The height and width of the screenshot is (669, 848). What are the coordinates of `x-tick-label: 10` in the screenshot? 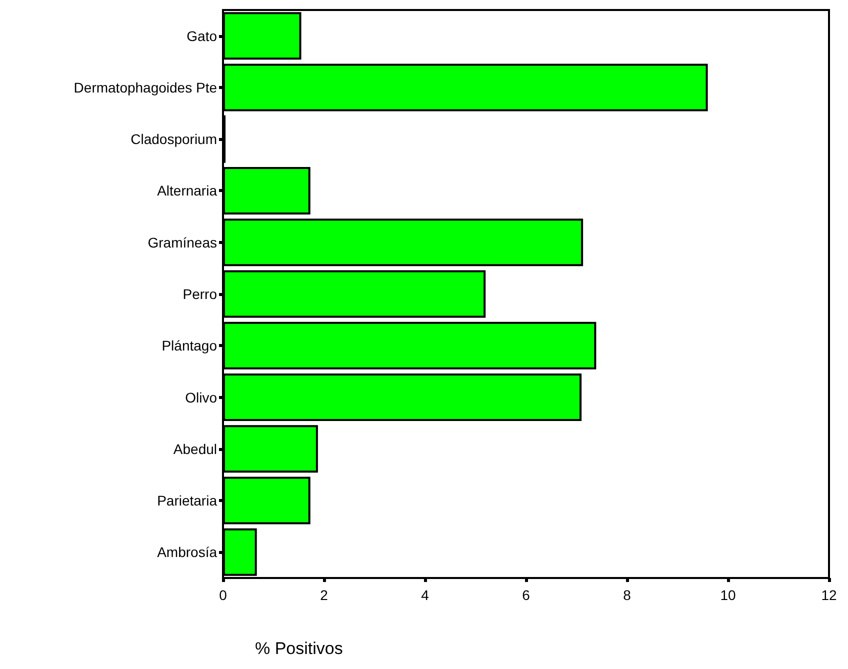 It's located at (728, 595).